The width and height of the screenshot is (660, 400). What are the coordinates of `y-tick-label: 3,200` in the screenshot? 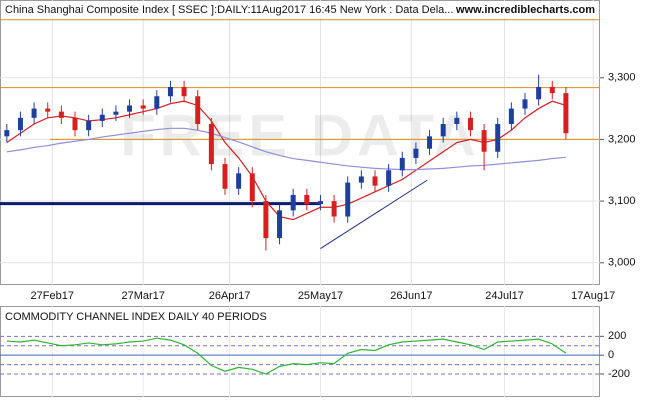 It's located at (622, 139).